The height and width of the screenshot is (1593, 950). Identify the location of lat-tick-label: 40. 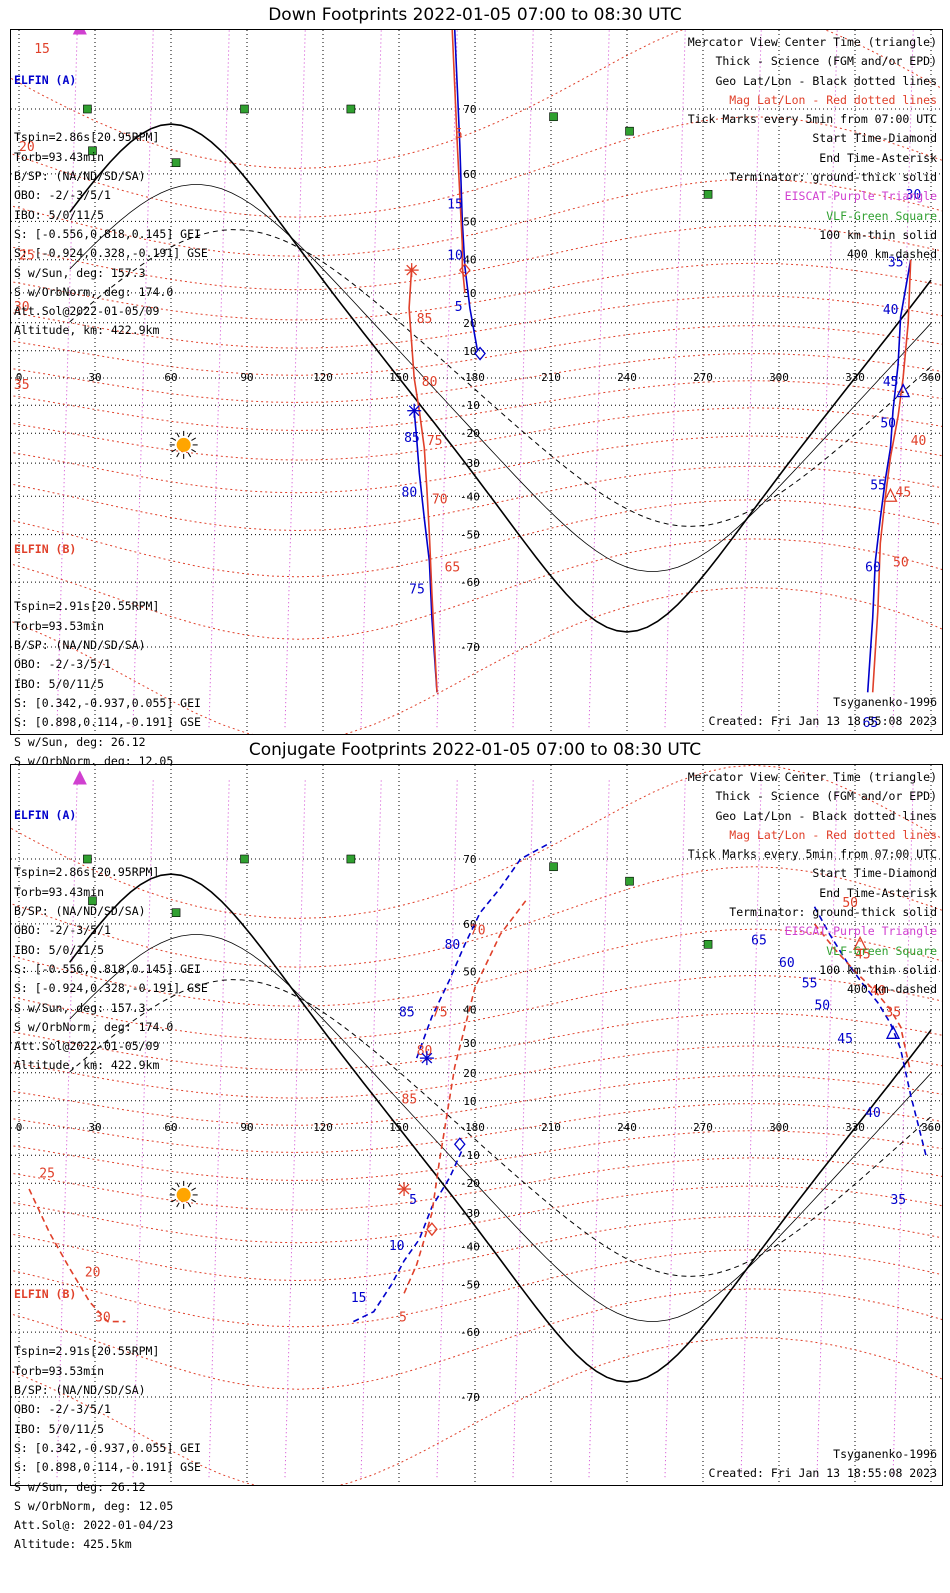
(469, 260).